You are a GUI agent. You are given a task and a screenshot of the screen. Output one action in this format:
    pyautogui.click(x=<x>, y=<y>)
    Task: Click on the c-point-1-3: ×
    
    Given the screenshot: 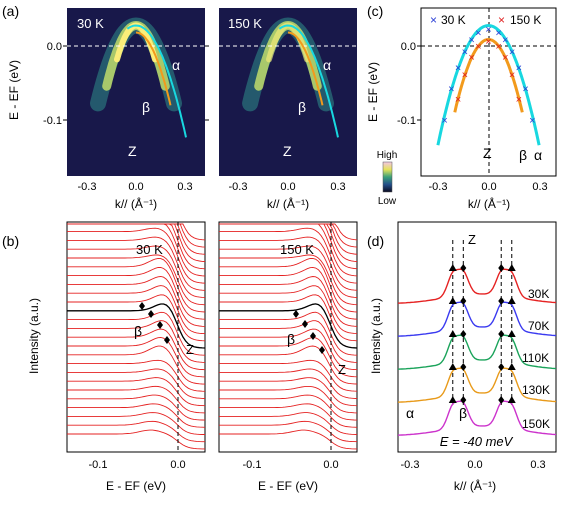 What is the action you would take?
    pyautogui.click(x=478, y=47)
    